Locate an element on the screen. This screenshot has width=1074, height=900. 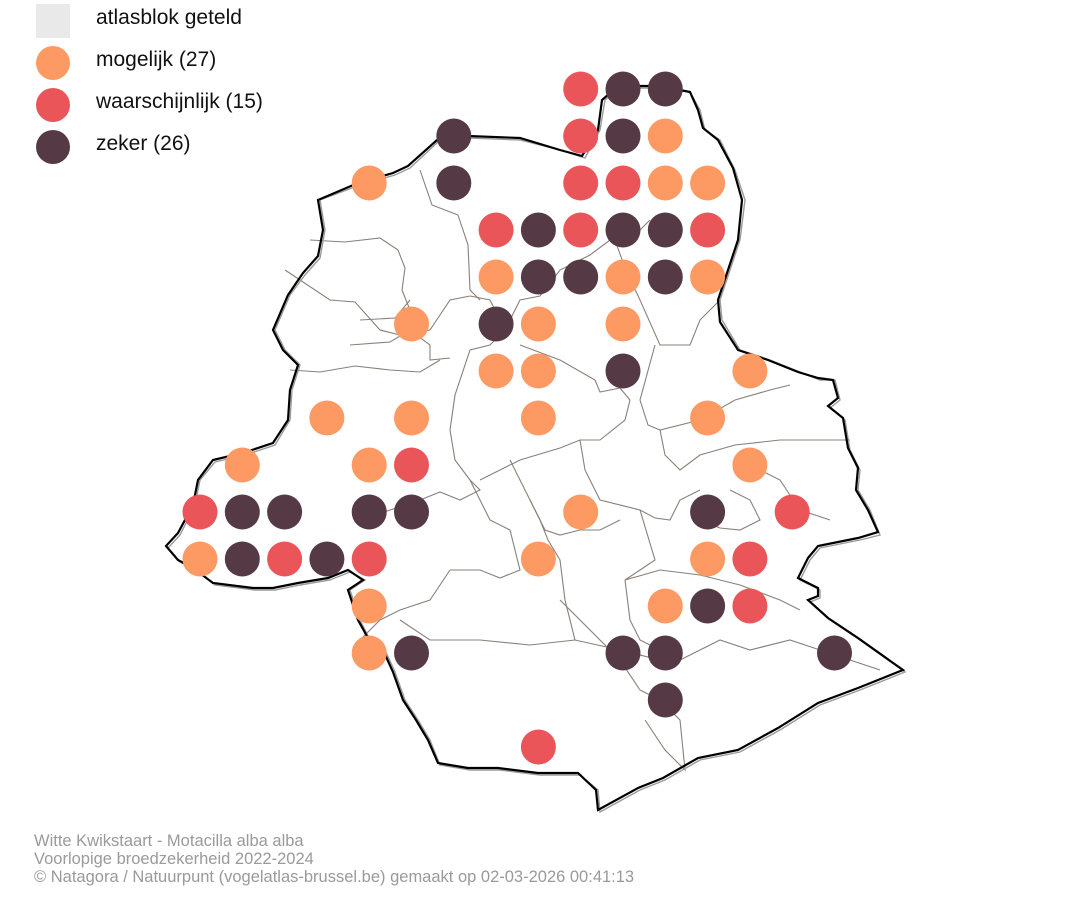
legend-label-certain: zeker (26) is located at coordinates (143, 143).